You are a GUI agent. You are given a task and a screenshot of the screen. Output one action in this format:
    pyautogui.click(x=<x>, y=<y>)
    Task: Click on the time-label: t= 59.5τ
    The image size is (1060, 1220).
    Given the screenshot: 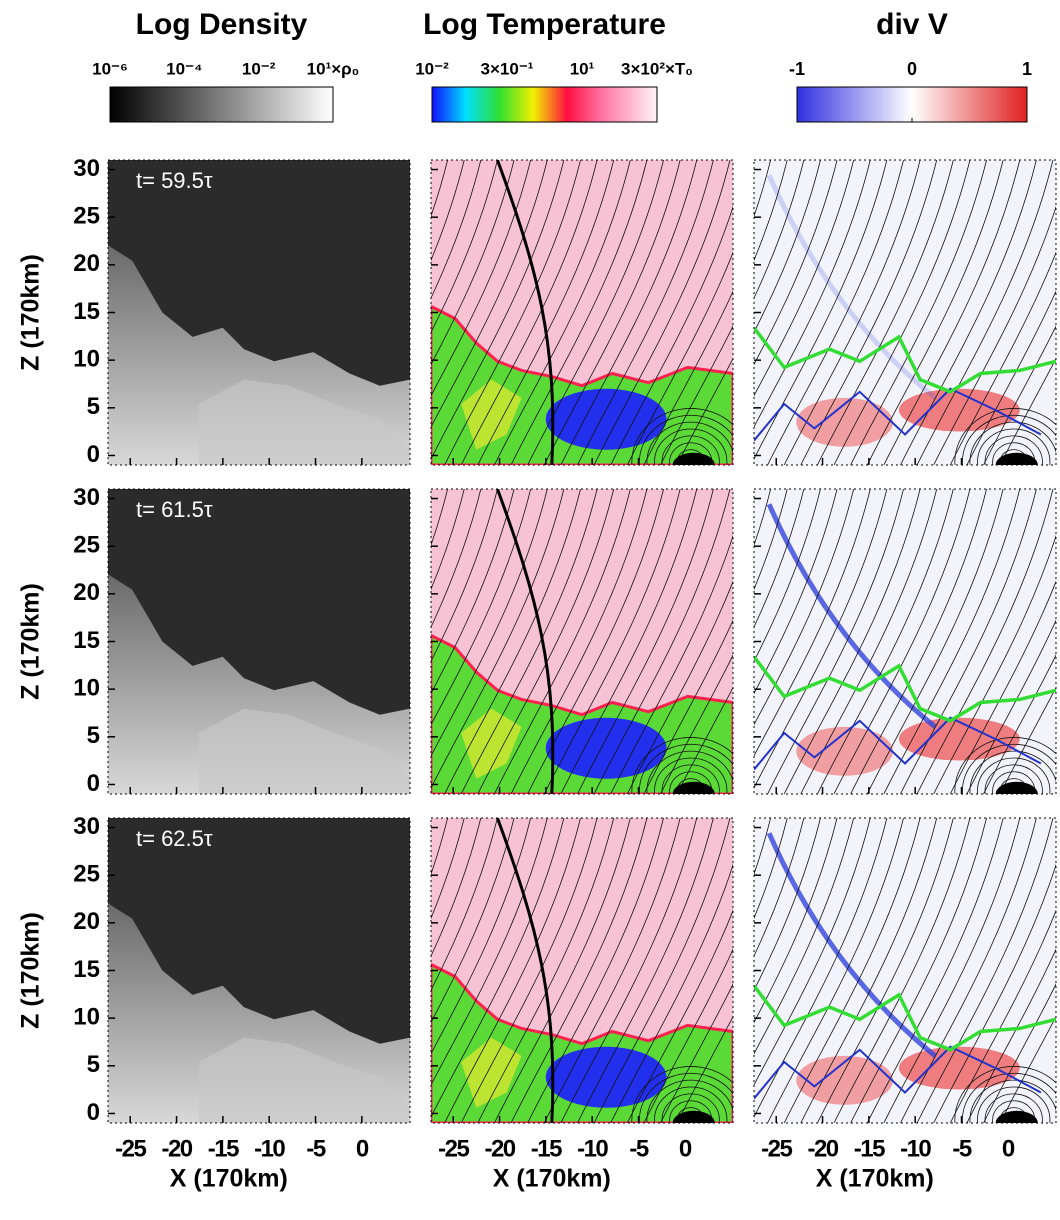 What is the action you would take?
    pyautogui.click(x=174, y=180)
    